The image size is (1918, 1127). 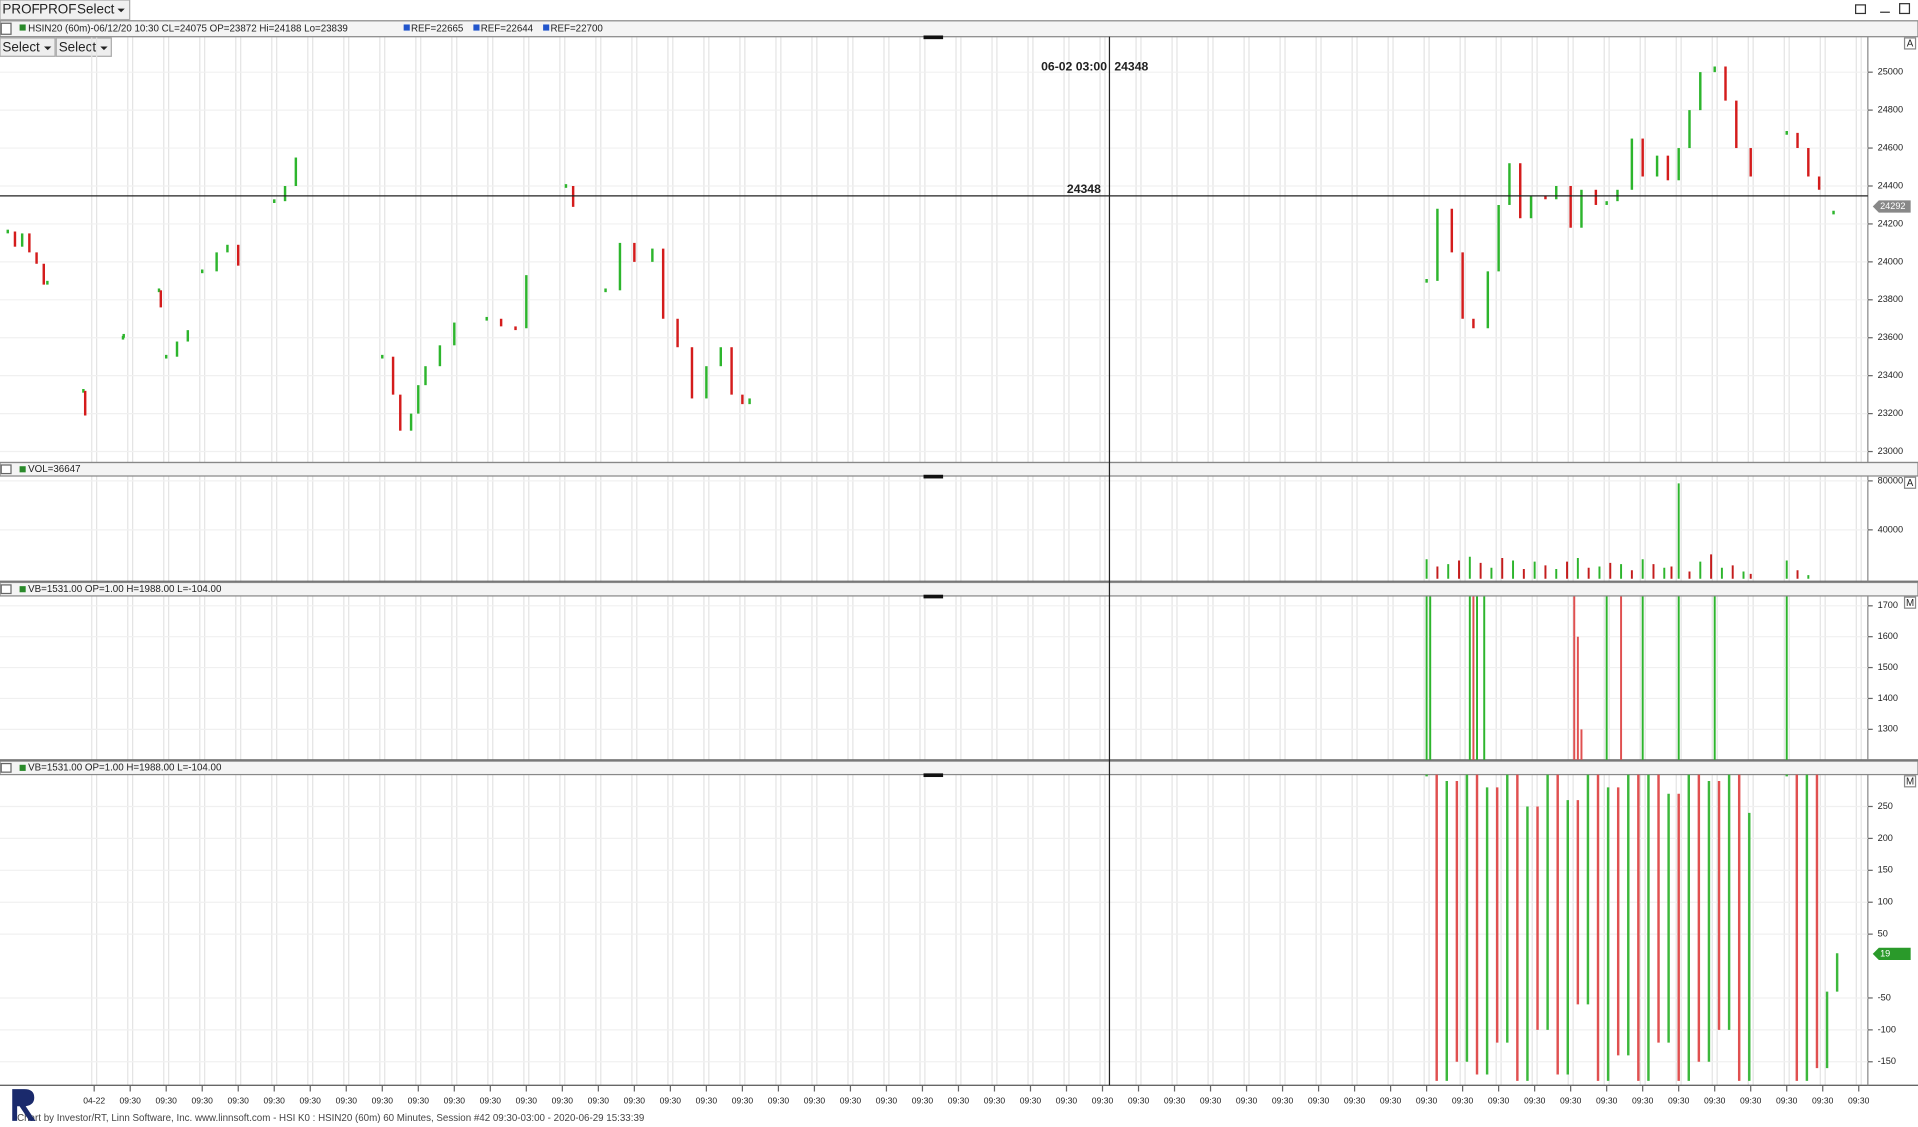 What do you see at coordinates (1891, 206) in the screenshot?
I see `last-value-tag` at bounding box center [1891, 206].